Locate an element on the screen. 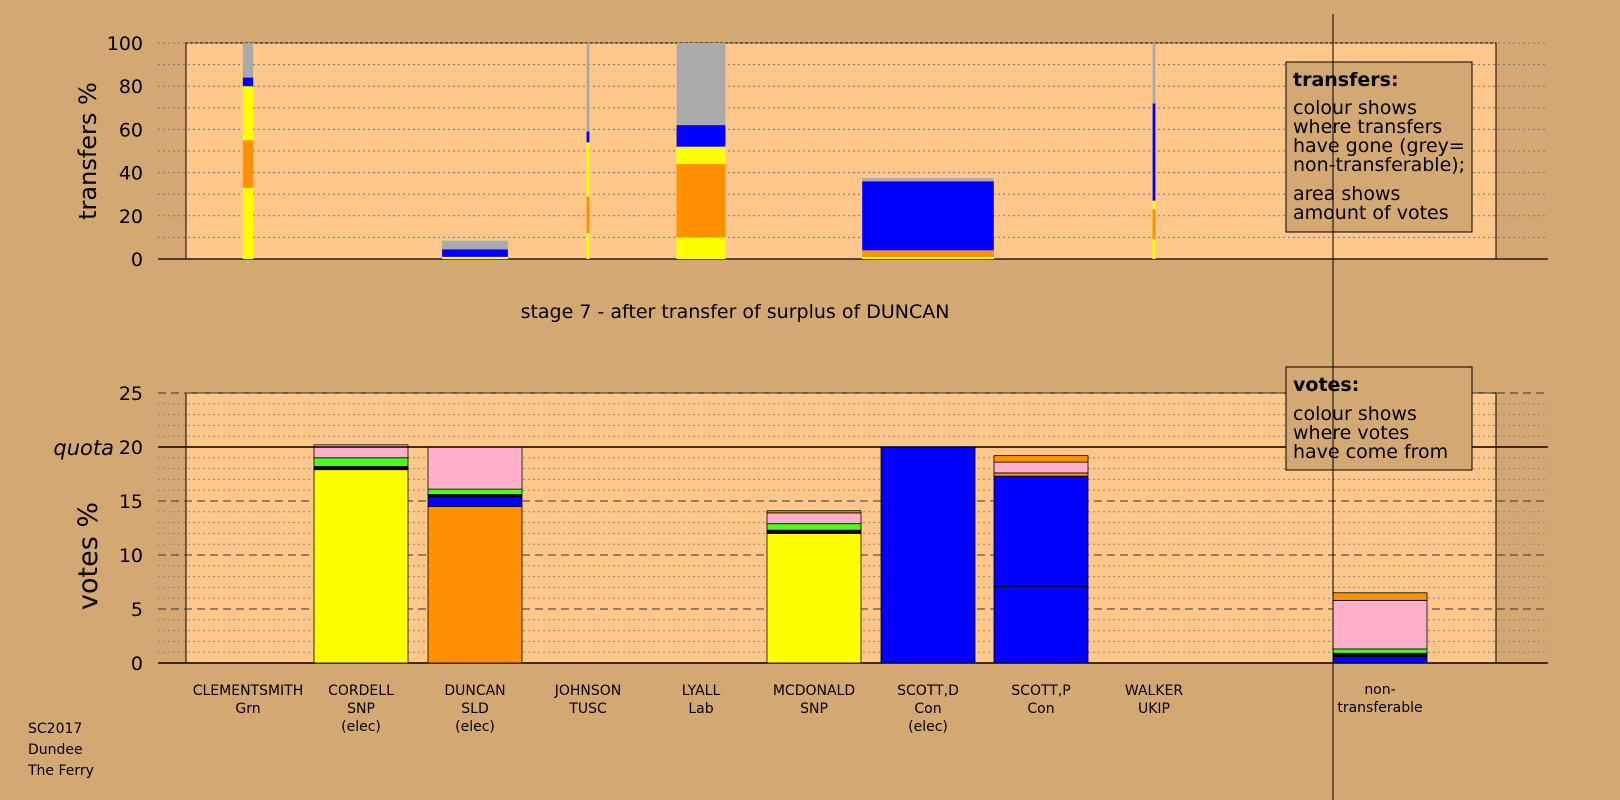 The height and width of the screenshot is (800, 1620). nontransferable-label: non- is located at coordinates (1379, 690).